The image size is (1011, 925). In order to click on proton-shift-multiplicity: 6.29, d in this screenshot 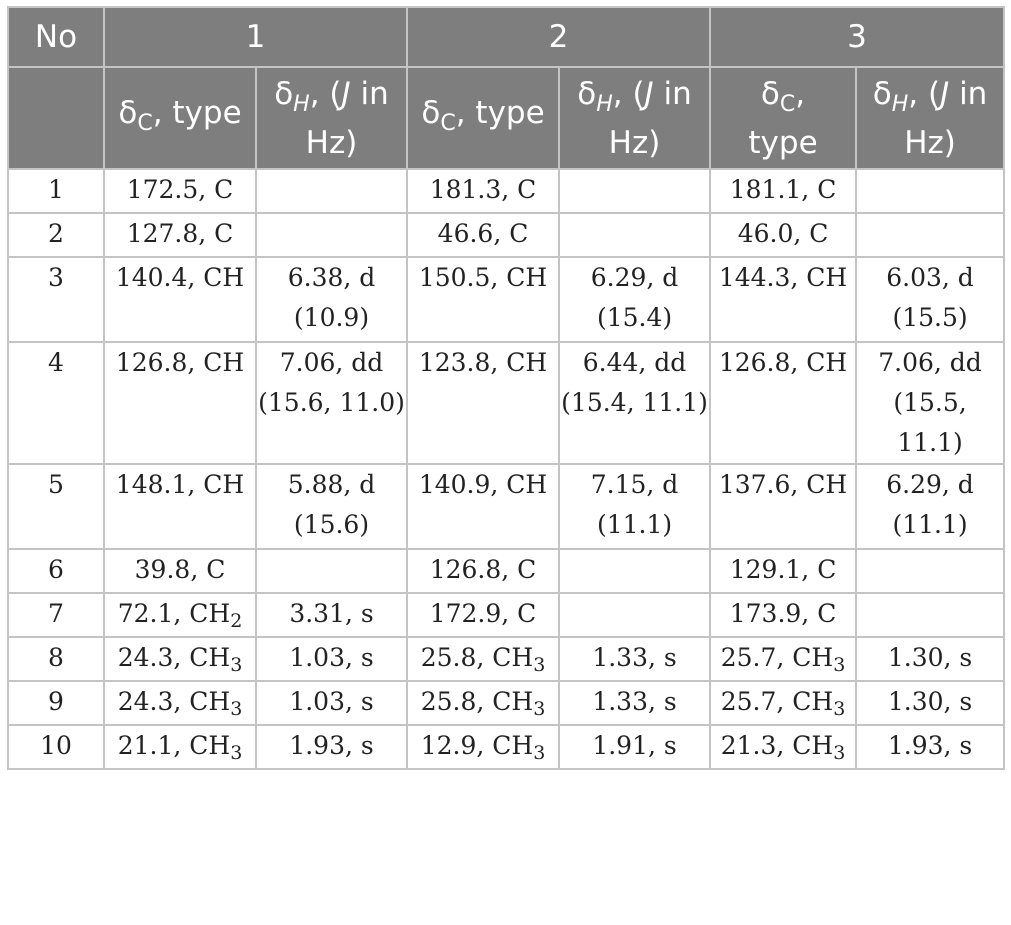, I will do `click(634, 277)`.